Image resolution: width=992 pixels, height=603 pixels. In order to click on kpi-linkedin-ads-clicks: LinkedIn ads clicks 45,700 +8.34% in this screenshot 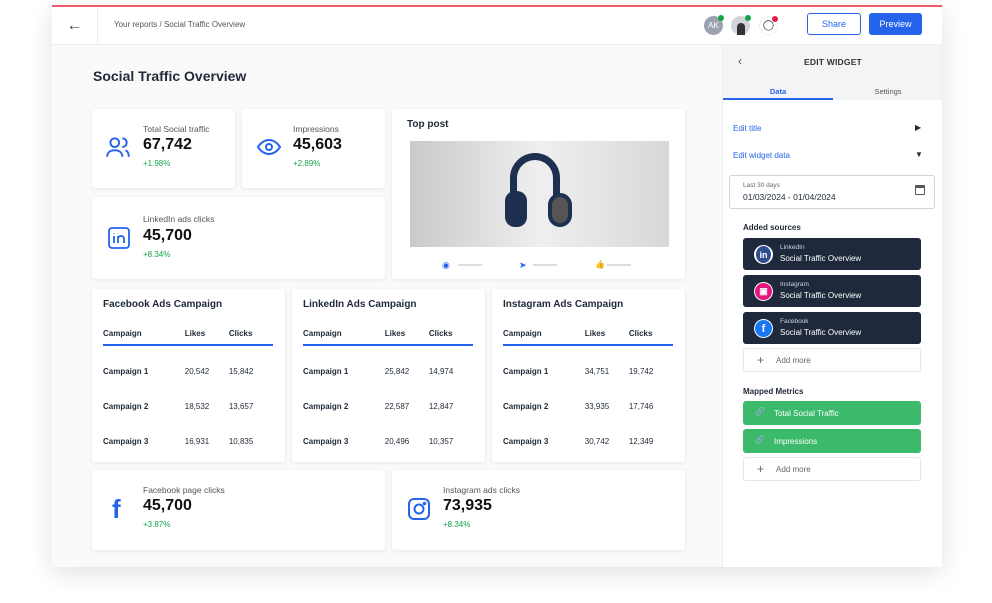, I will do `click(238, 238)`.